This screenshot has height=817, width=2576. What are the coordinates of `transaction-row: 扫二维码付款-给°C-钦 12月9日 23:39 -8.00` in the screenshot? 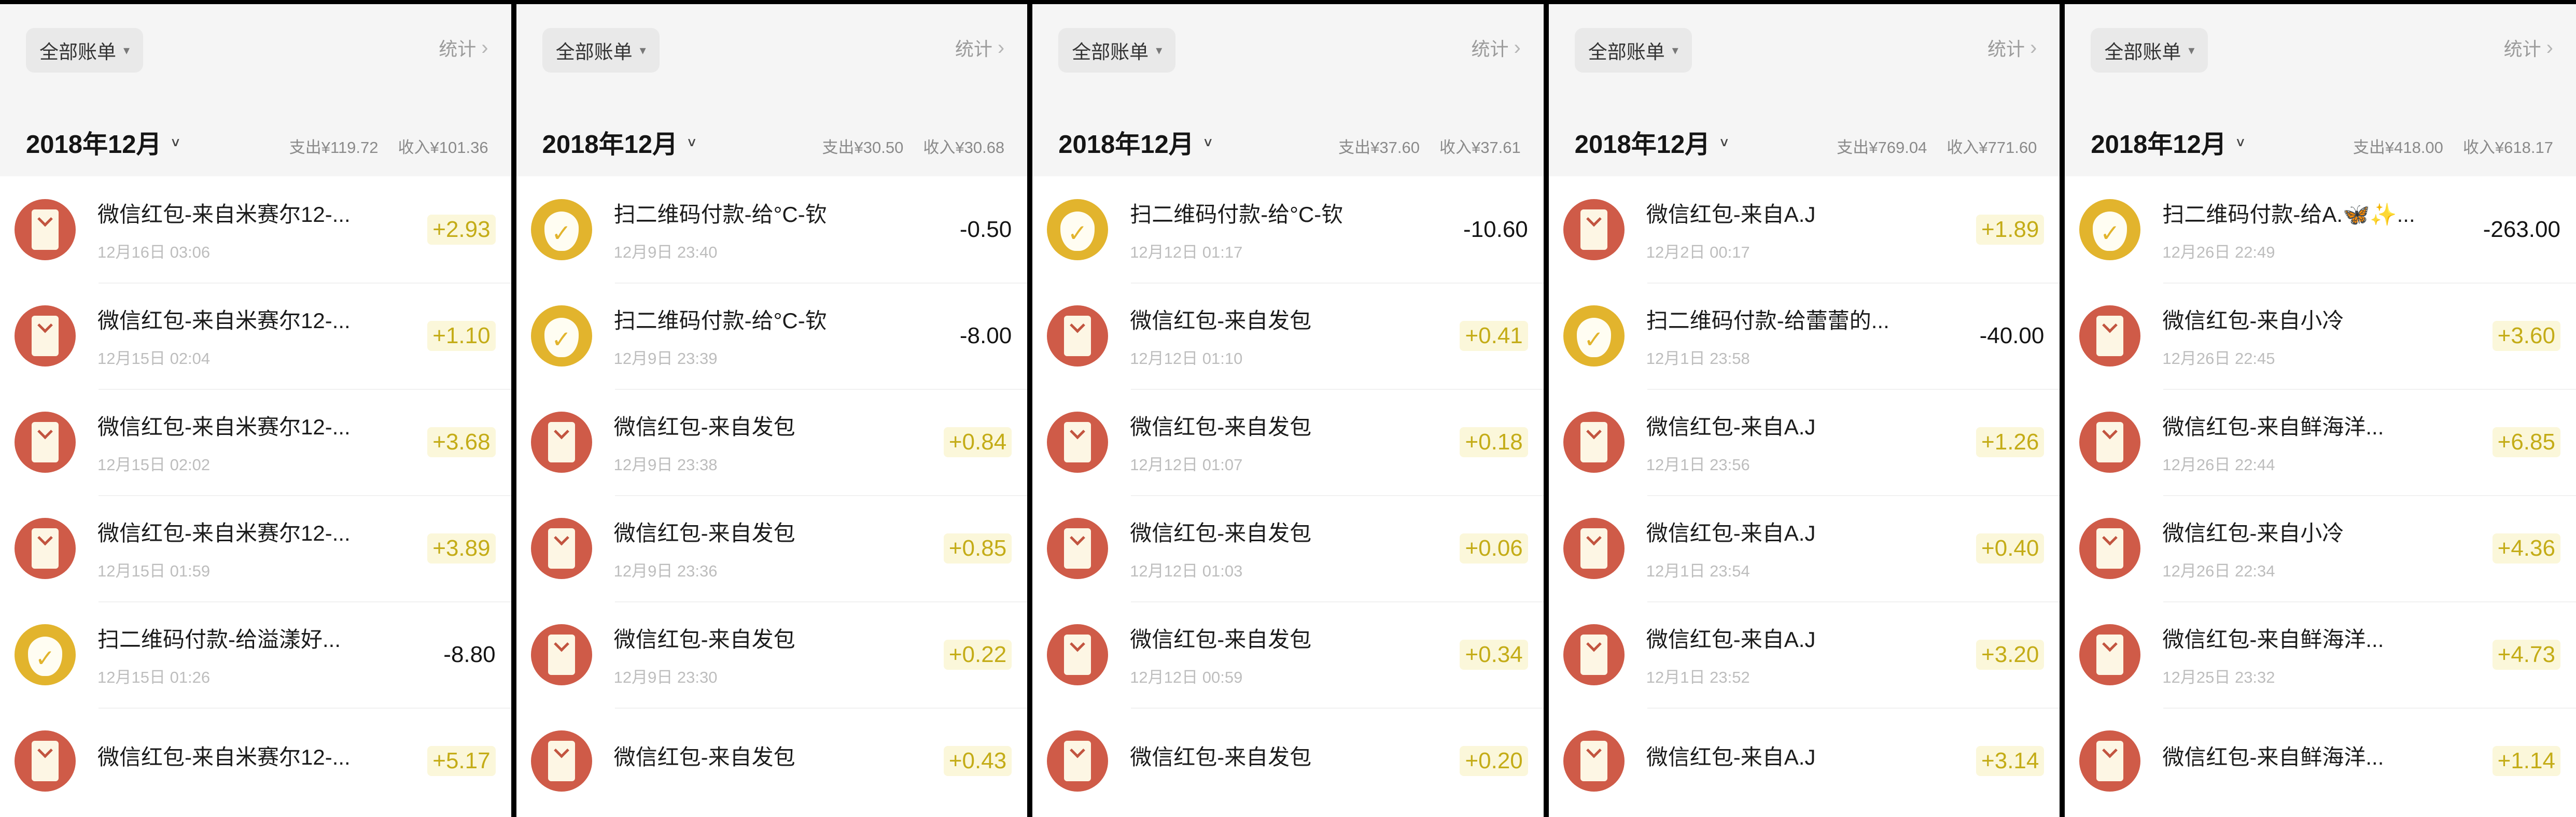 It's located at (772, 336).